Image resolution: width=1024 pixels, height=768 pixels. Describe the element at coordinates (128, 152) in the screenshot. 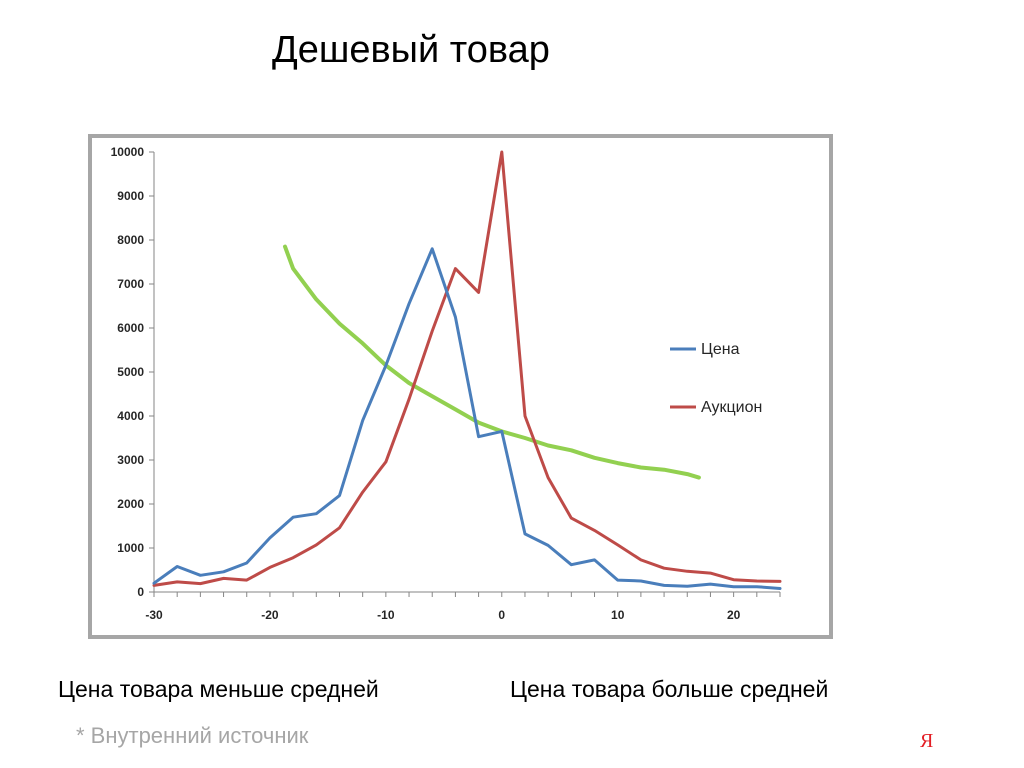

I see `y-tick-label: 10000` at that location.